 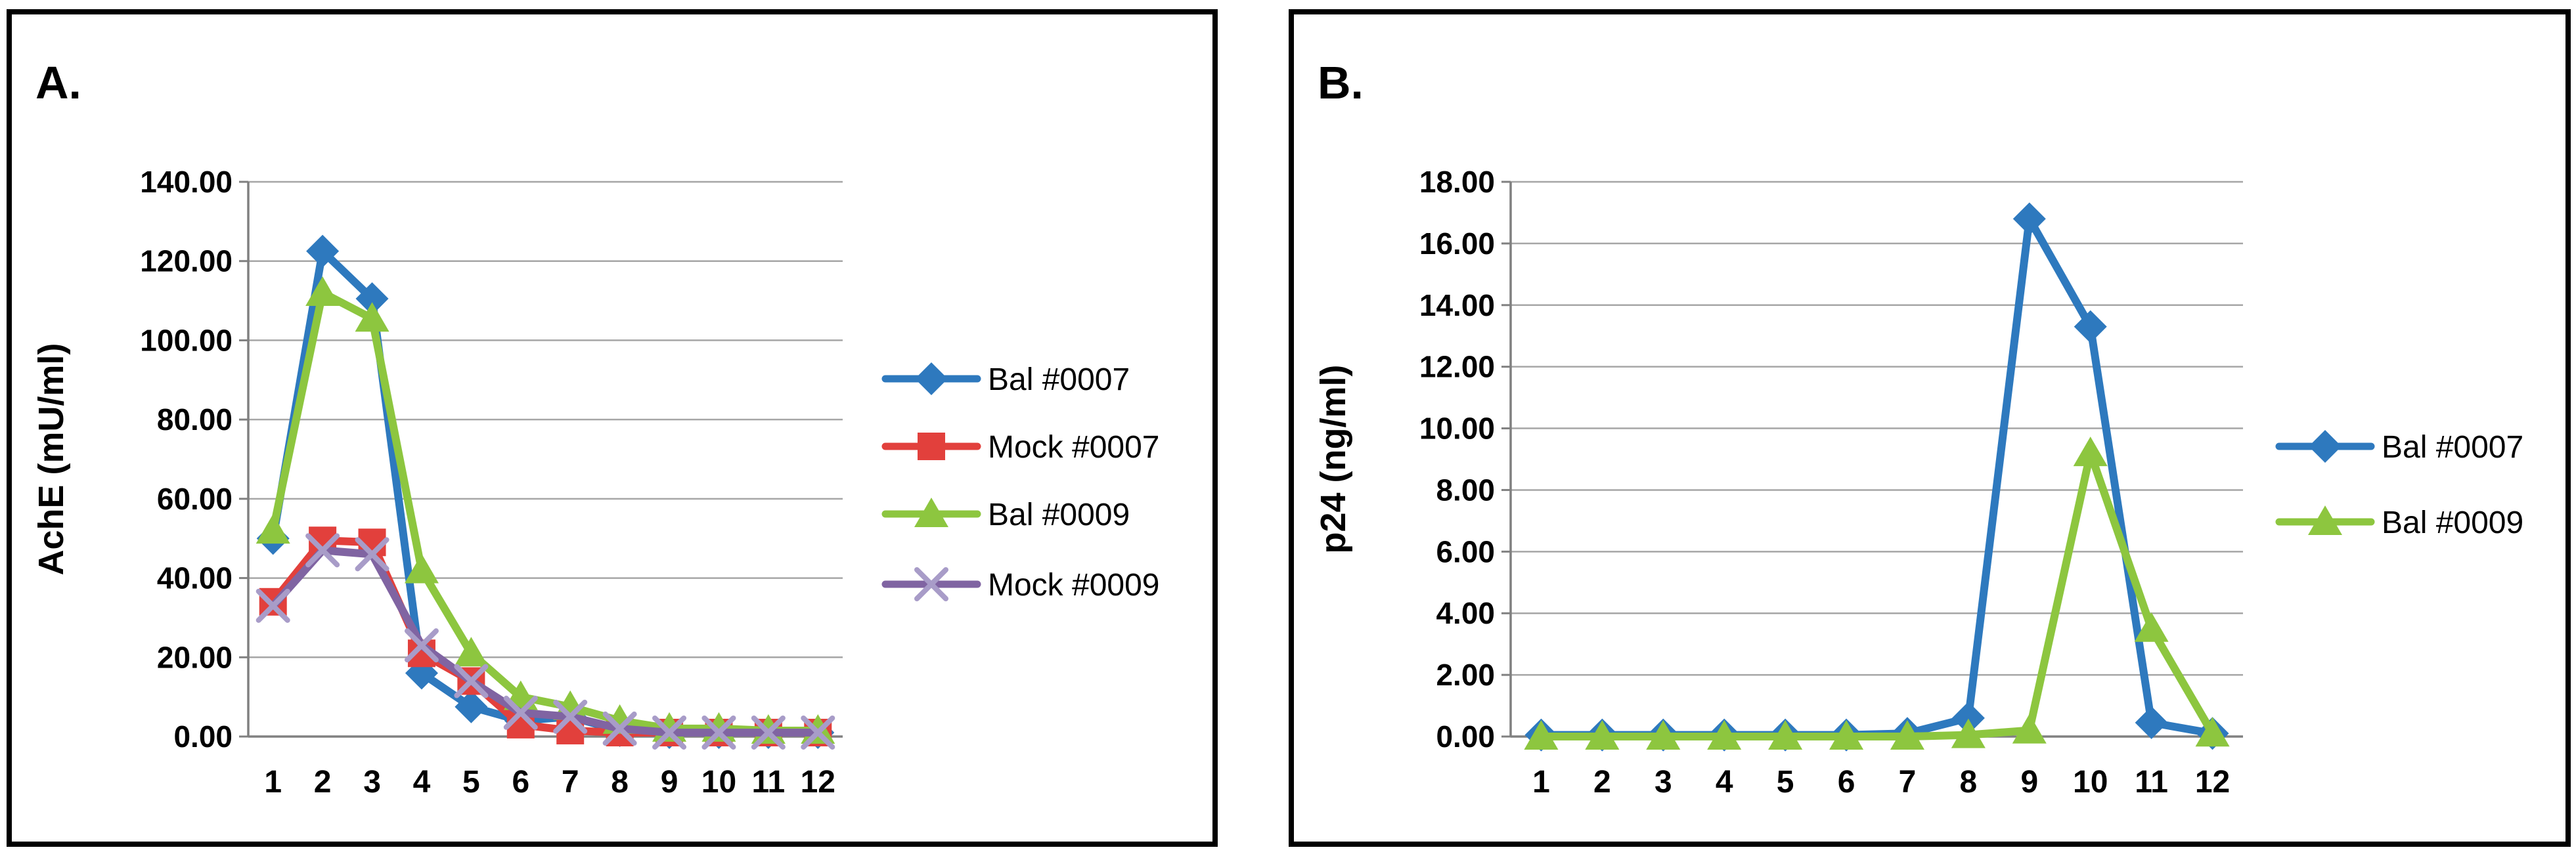 I want to click on y-tick-label: 8.00, so click(x=1465, y=490).